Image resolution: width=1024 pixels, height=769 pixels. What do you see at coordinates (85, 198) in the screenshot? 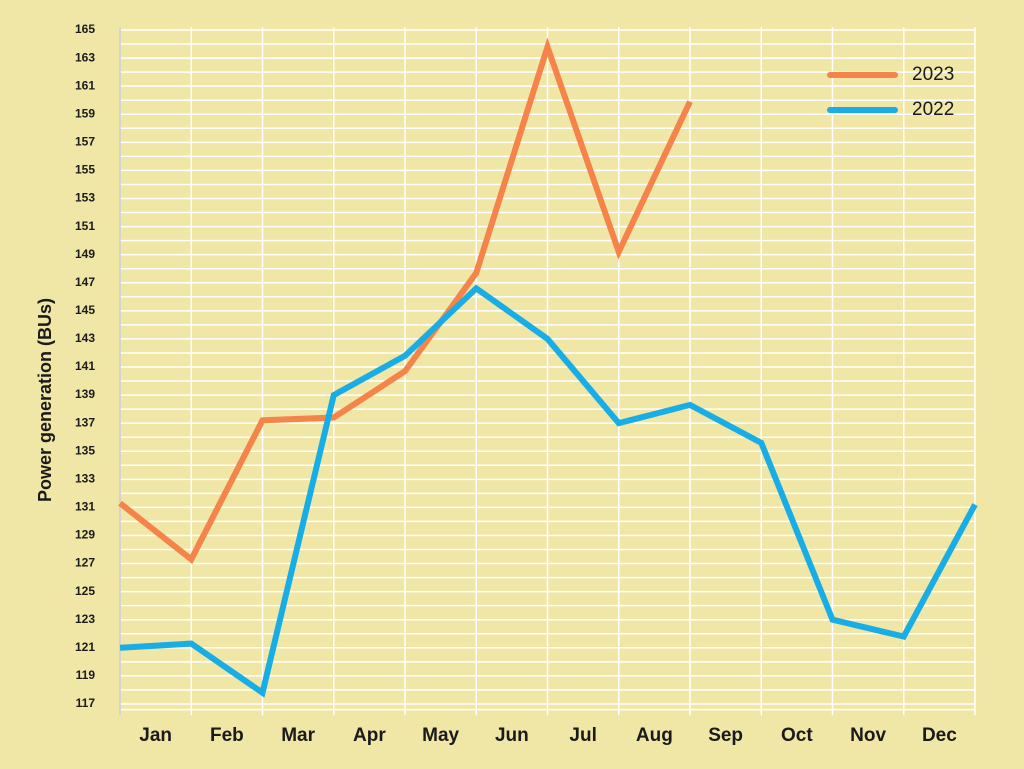
I see `y-tick-label: 153` at bounding box center [85, 198].